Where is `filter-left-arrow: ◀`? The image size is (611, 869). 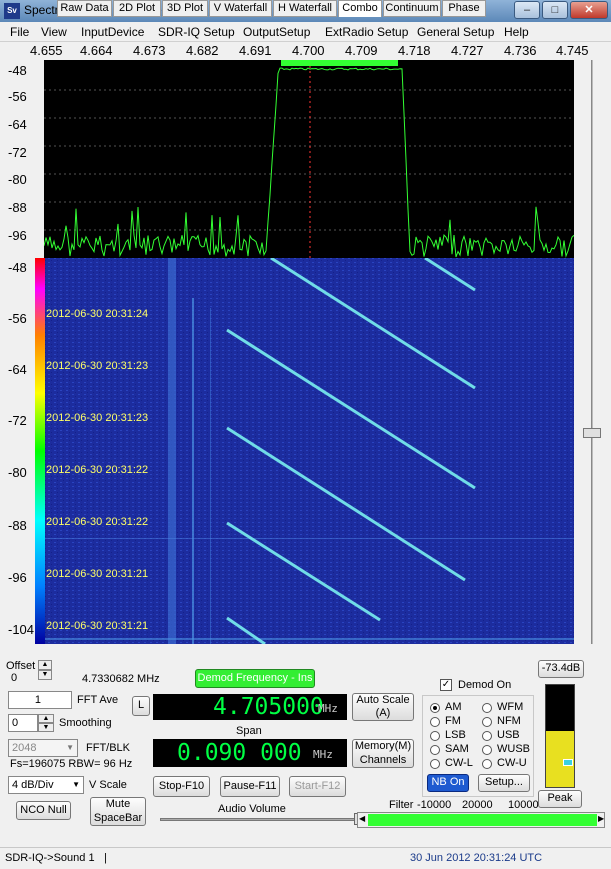
filter-left-arrow: ◀ is located at coordinates (362, 818).